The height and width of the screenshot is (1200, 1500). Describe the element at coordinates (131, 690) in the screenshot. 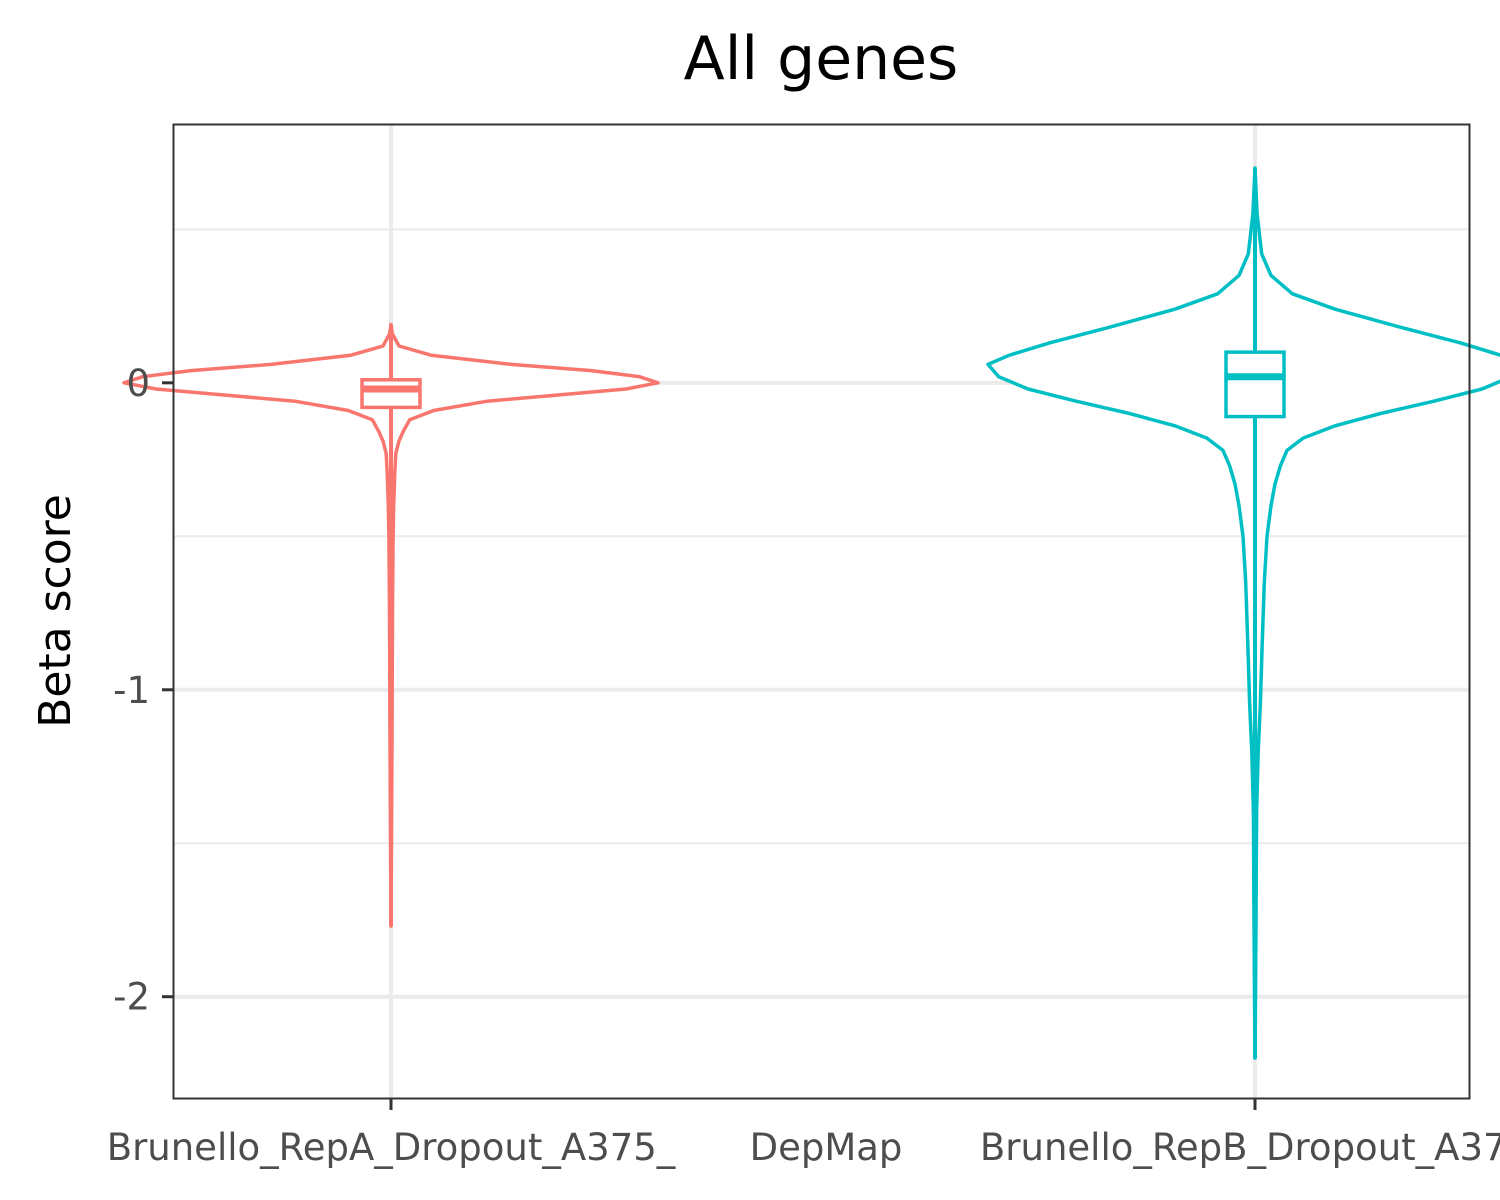

I see `y-tick-label: -1` at that location.